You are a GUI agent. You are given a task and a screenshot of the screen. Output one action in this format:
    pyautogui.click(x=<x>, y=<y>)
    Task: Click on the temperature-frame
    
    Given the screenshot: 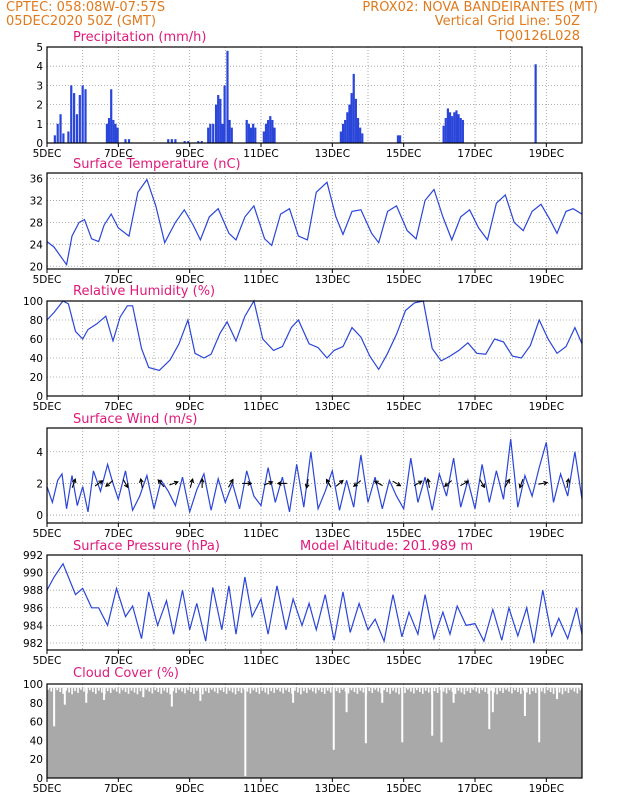 What is the action you would take?
    pyautogui.click(x=314, y=221)
    